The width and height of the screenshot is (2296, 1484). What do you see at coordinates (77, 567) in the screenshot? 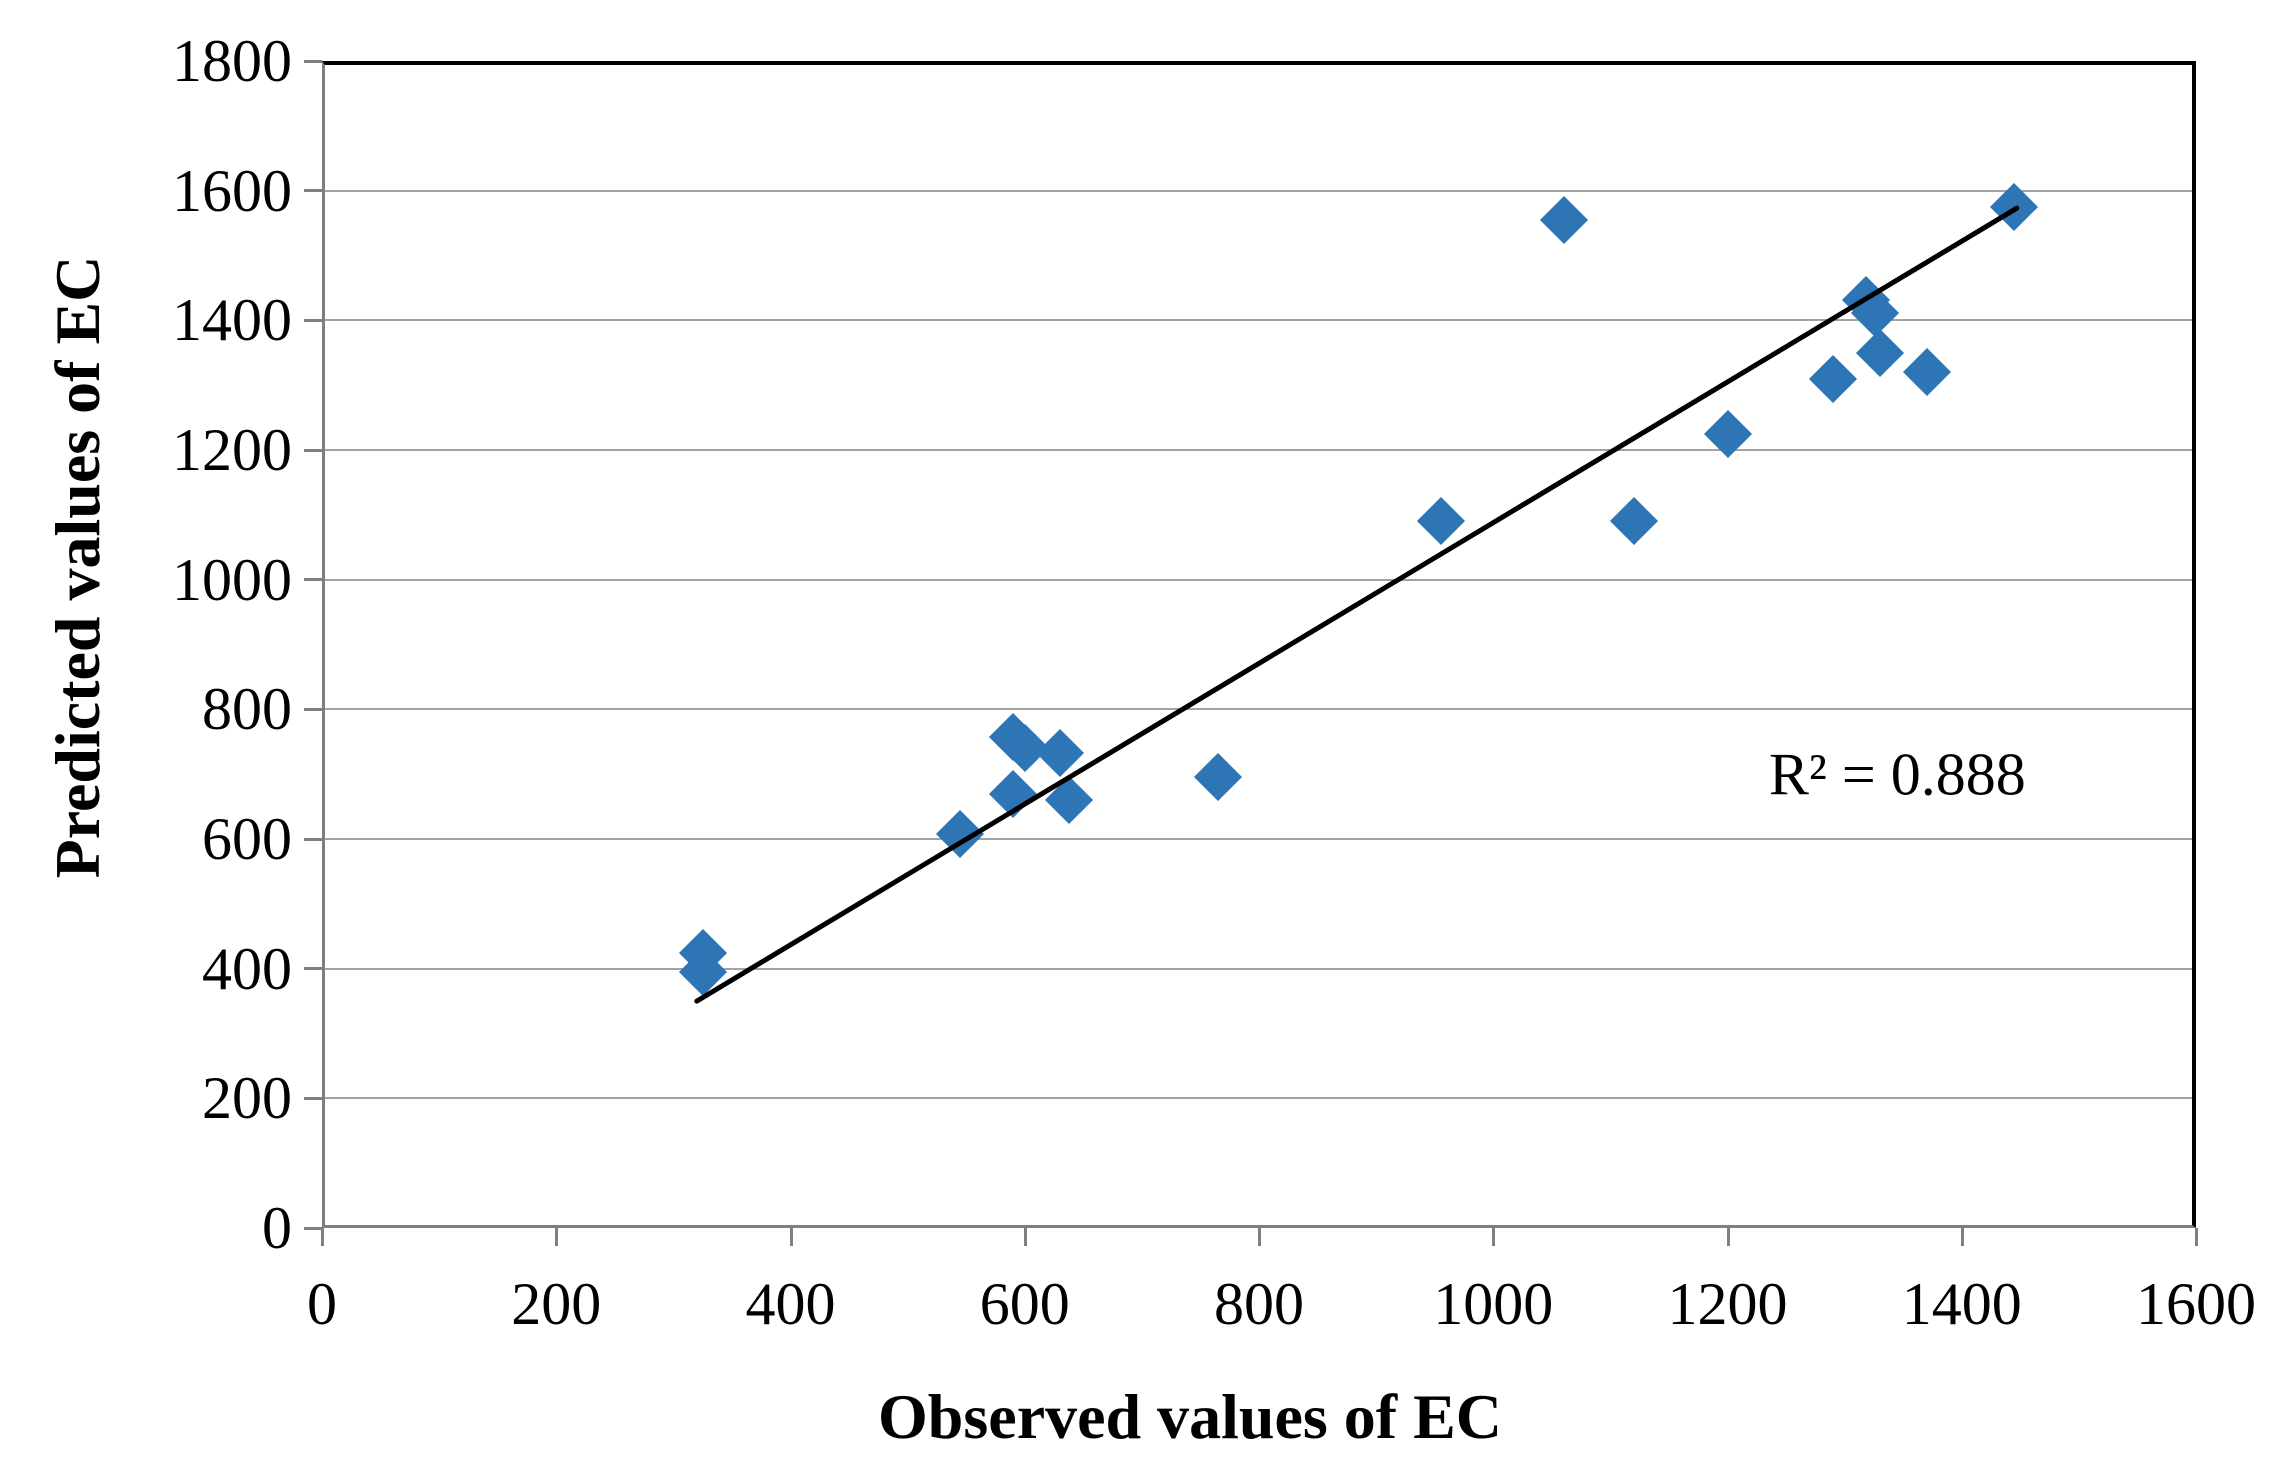
I see `y-axis-title: Predicted values of EC` at bounding box center [77, 567].